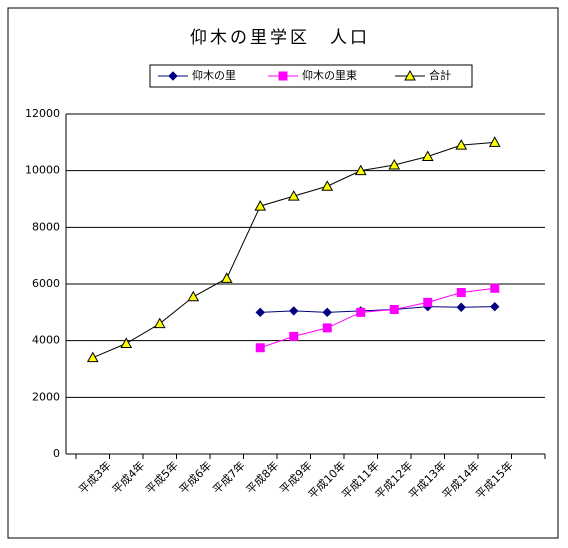 The width and height of the screenshot is (568, 548). Describe the element at coordinates (42, 170) in the screenshot. I see `y-tick-label: 10000` at that location.